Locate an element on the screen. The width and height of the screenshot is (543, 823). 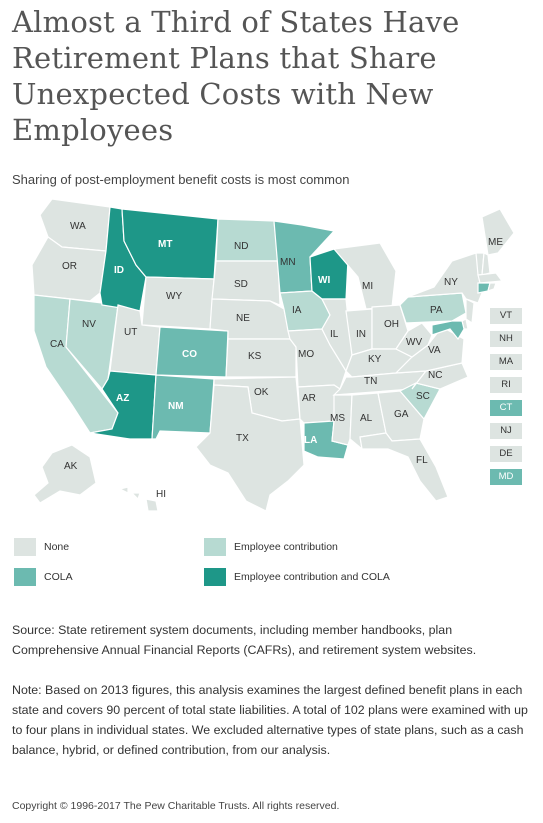
state-AK is located at coordinates (65, 474).